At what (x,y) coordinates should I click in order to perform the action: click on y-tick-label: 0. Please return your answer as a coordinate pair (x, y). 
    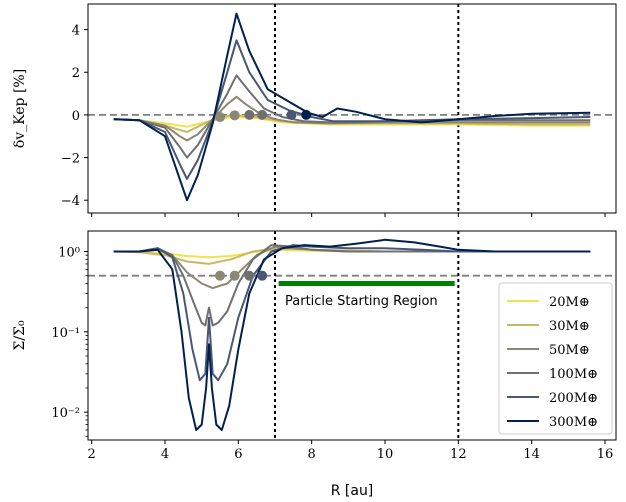
    Looking at the image, I should click on (76, 116).